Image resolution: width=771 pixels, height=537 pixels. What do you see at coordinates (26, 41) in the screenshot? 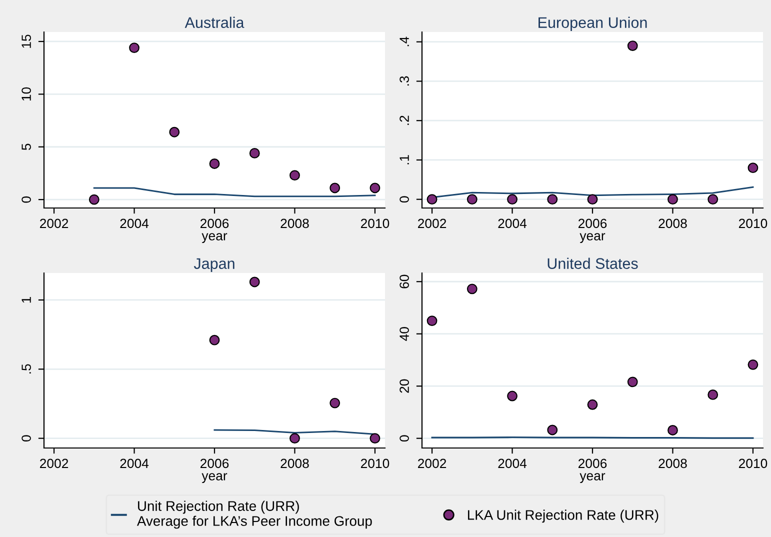
I see `y-tick-label: 15` at bounding box center [26, 41].